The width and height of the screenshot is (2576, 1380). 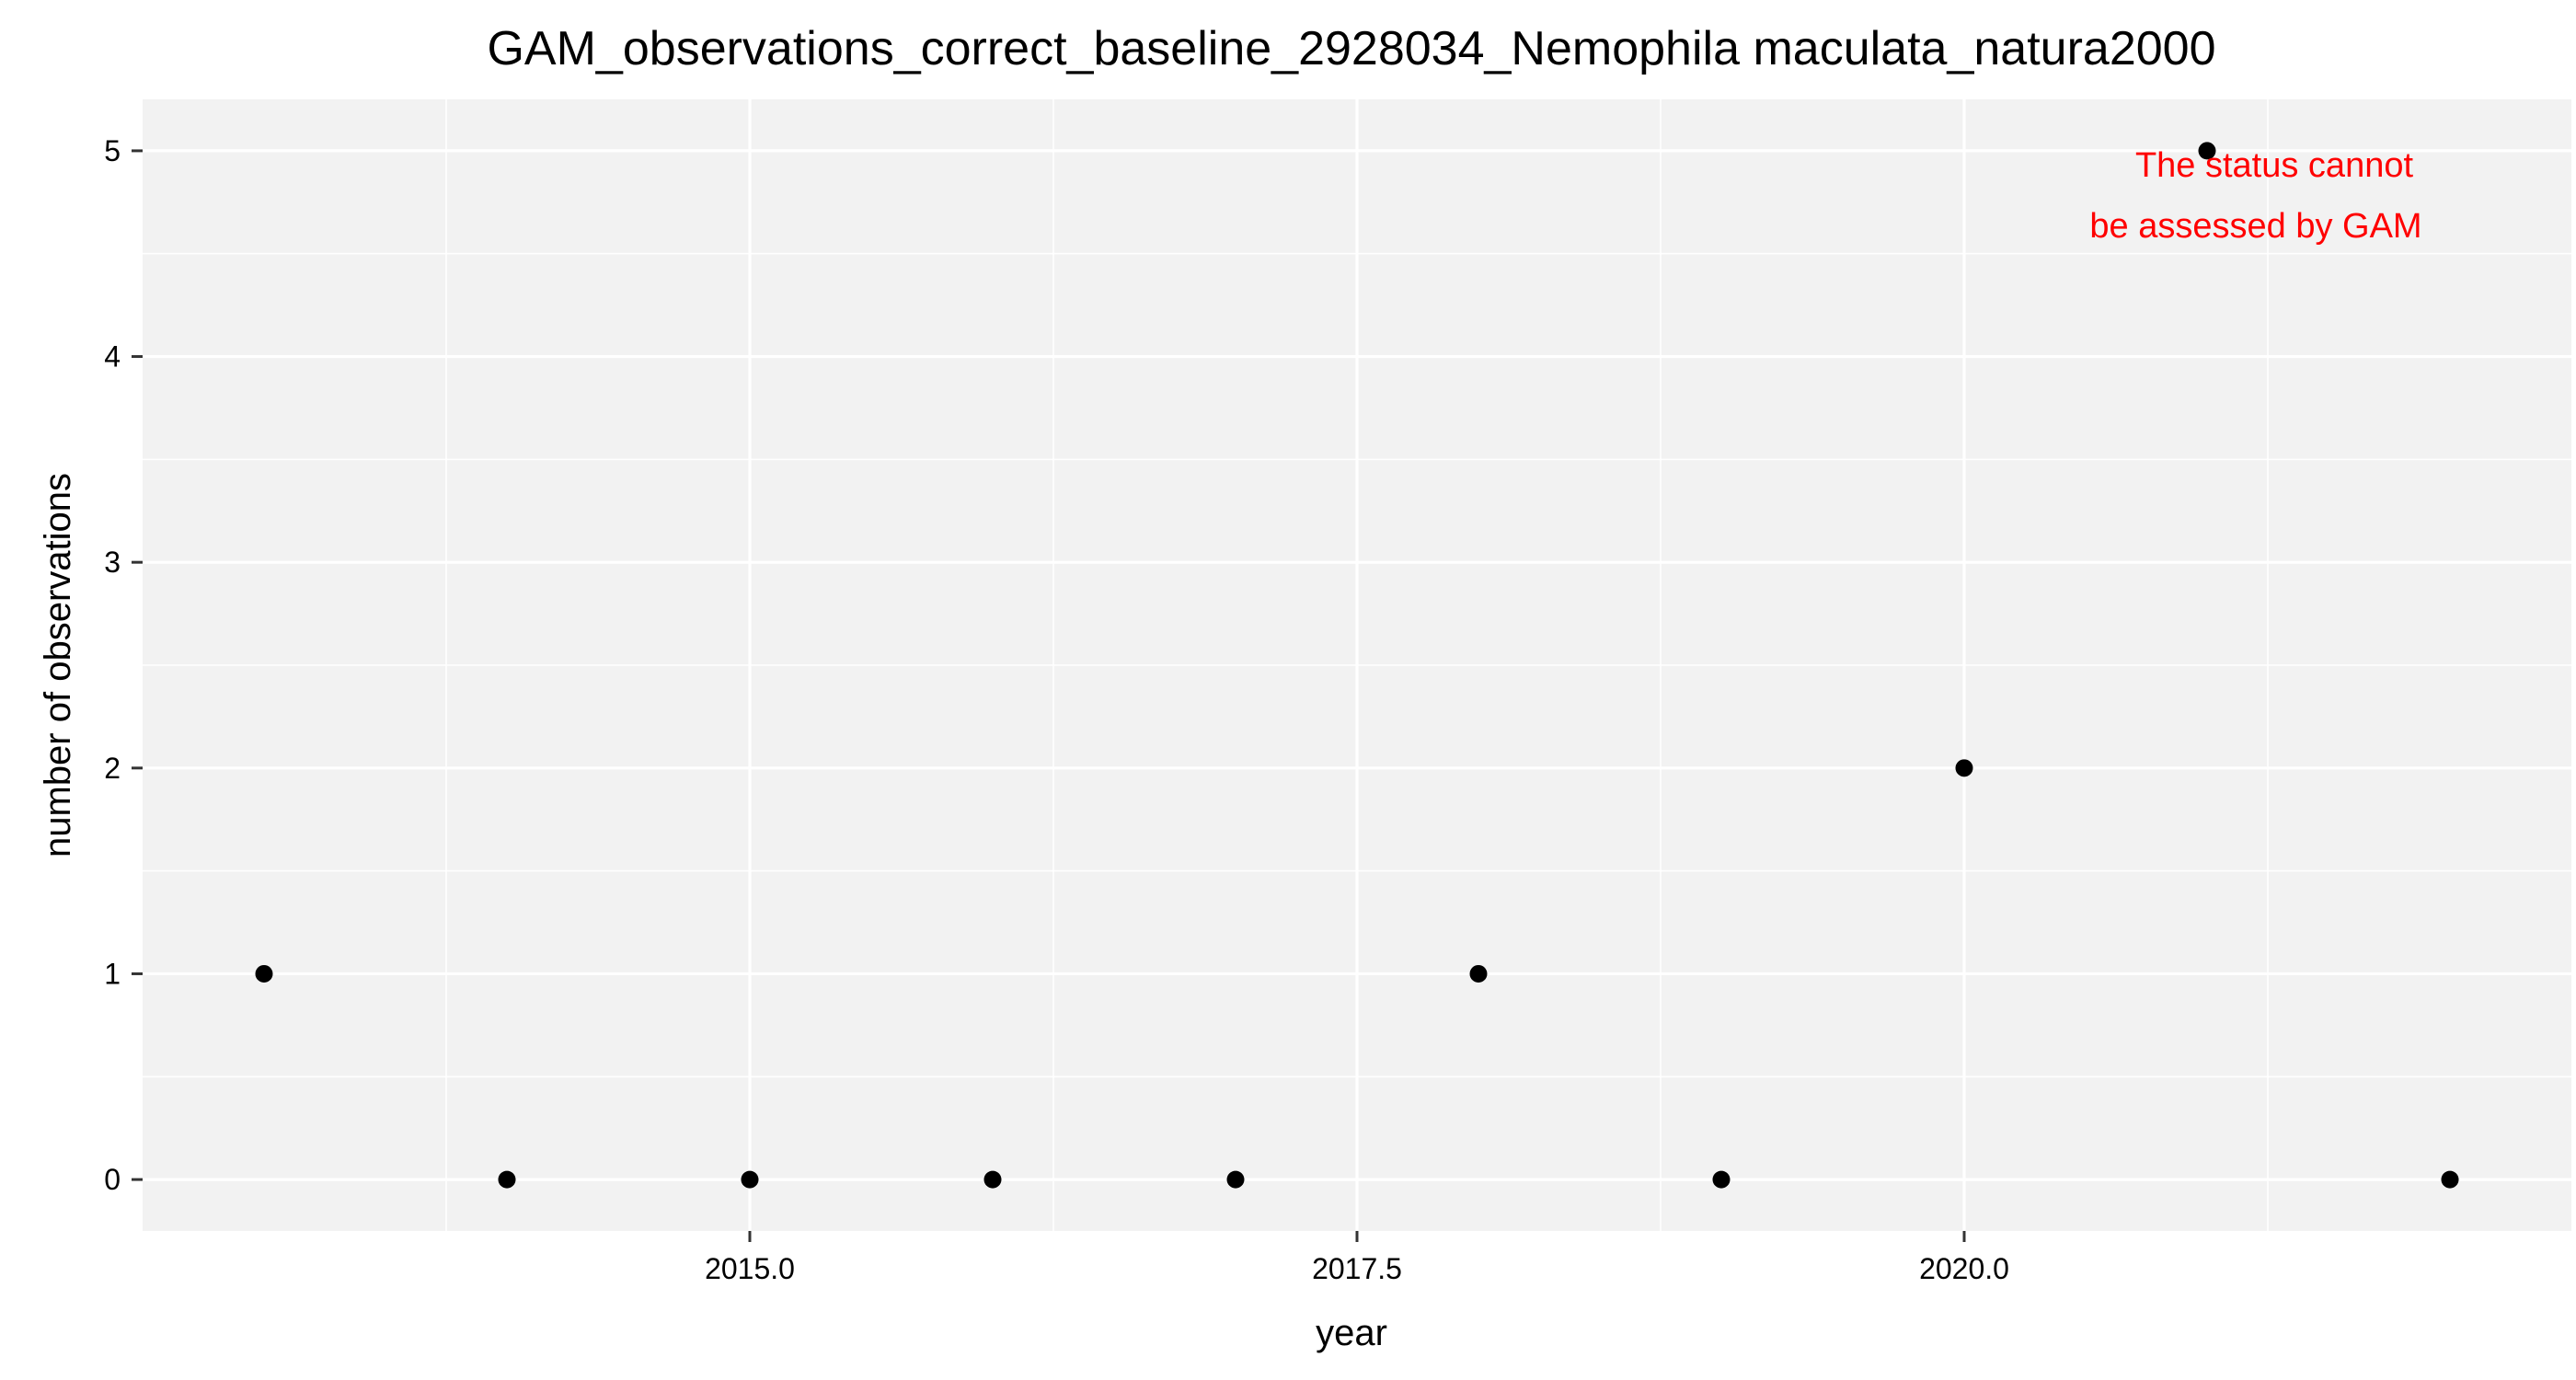 I want to click on annotation: The status cannot be assessed by GAM, so click(x=2255, y=196).